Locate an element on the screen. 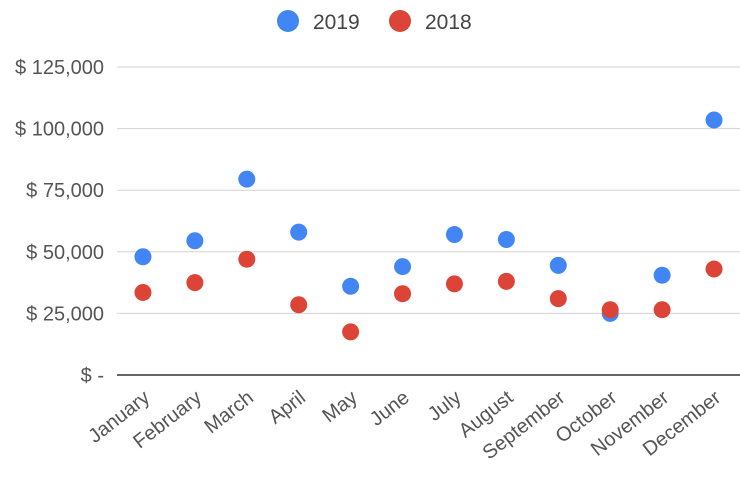 The width and height of the screenshot is (740, 478). x-tick-label: July is located at coordinates (445, 406).